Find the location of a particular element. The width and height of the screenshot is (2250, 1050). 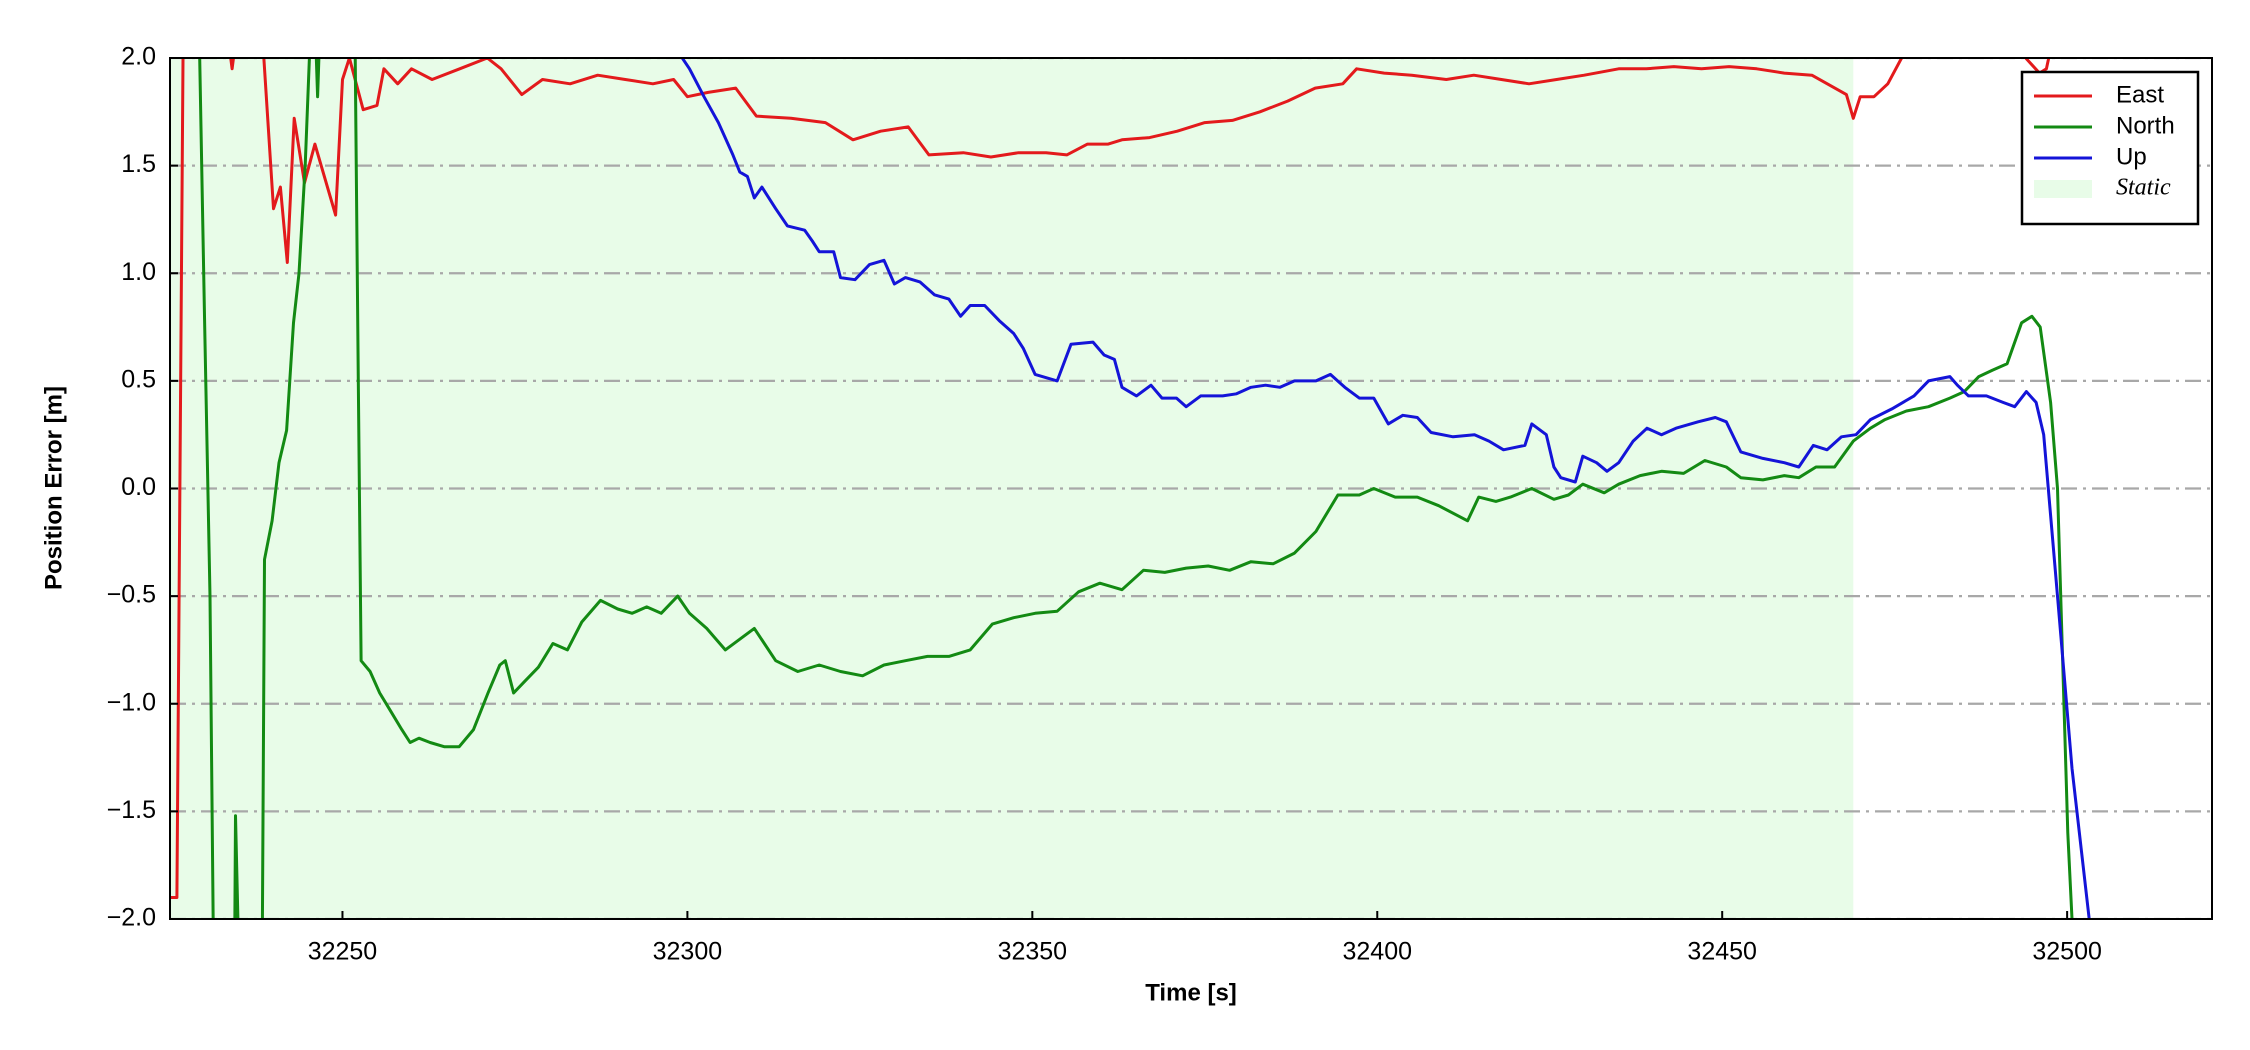

x-tick-label: 32450 is located at coordinates (1722, 952).